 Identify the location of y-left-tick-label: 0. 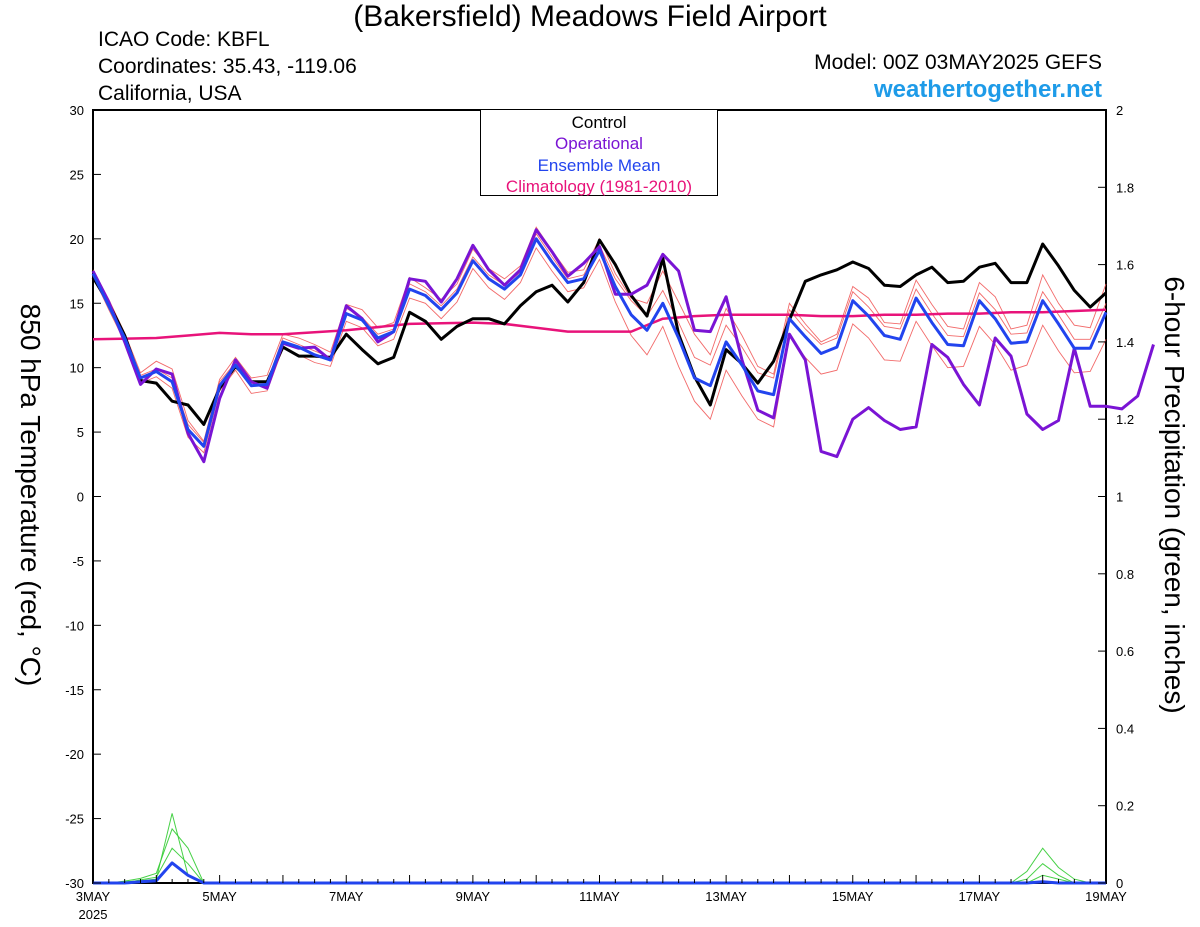
(80, 497).